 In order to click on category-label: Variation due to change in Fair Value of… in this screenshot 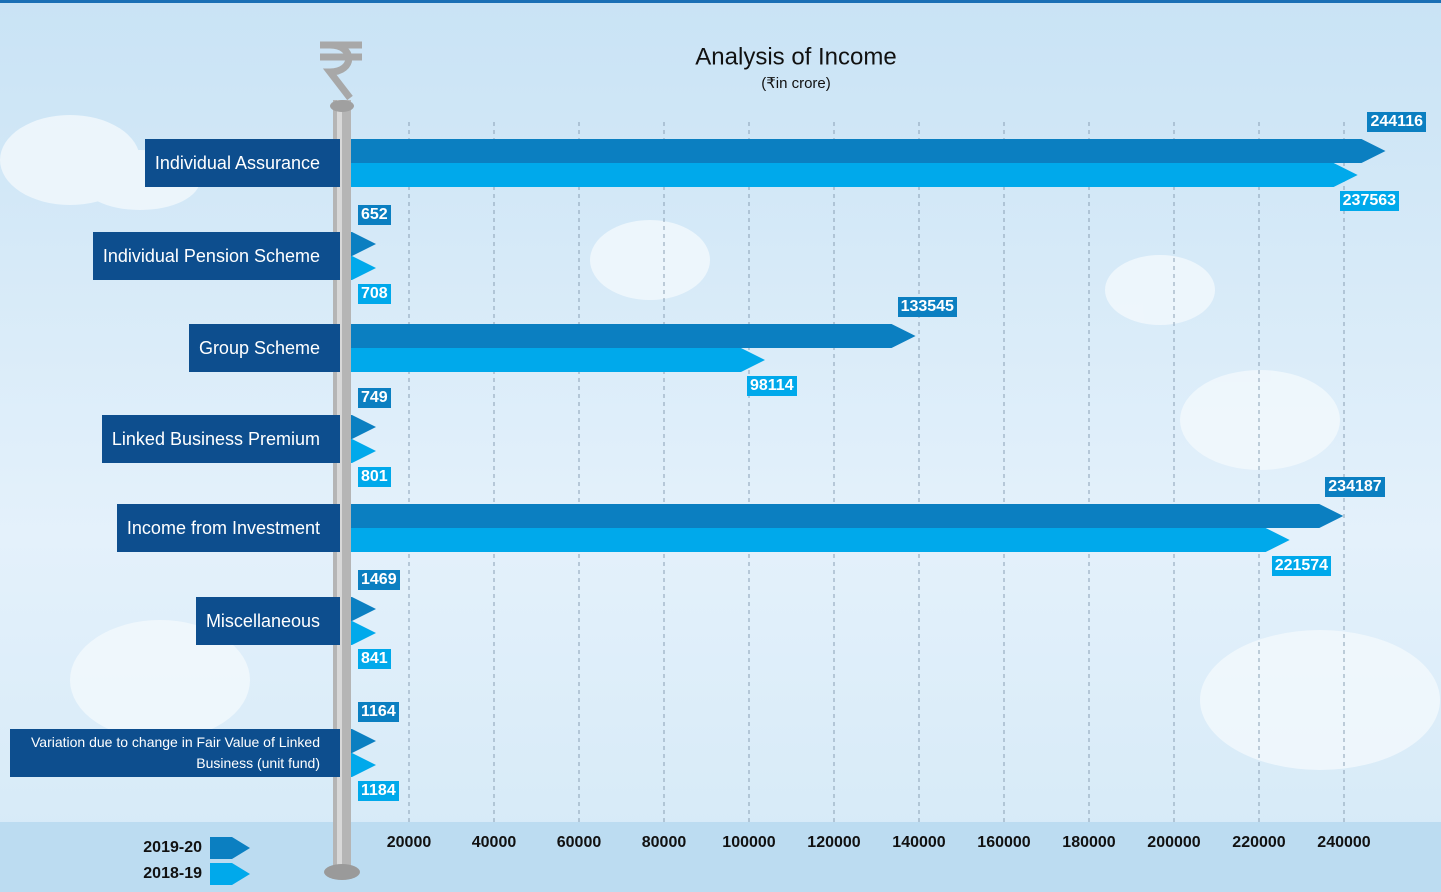, I will do `click(175, 753)`.